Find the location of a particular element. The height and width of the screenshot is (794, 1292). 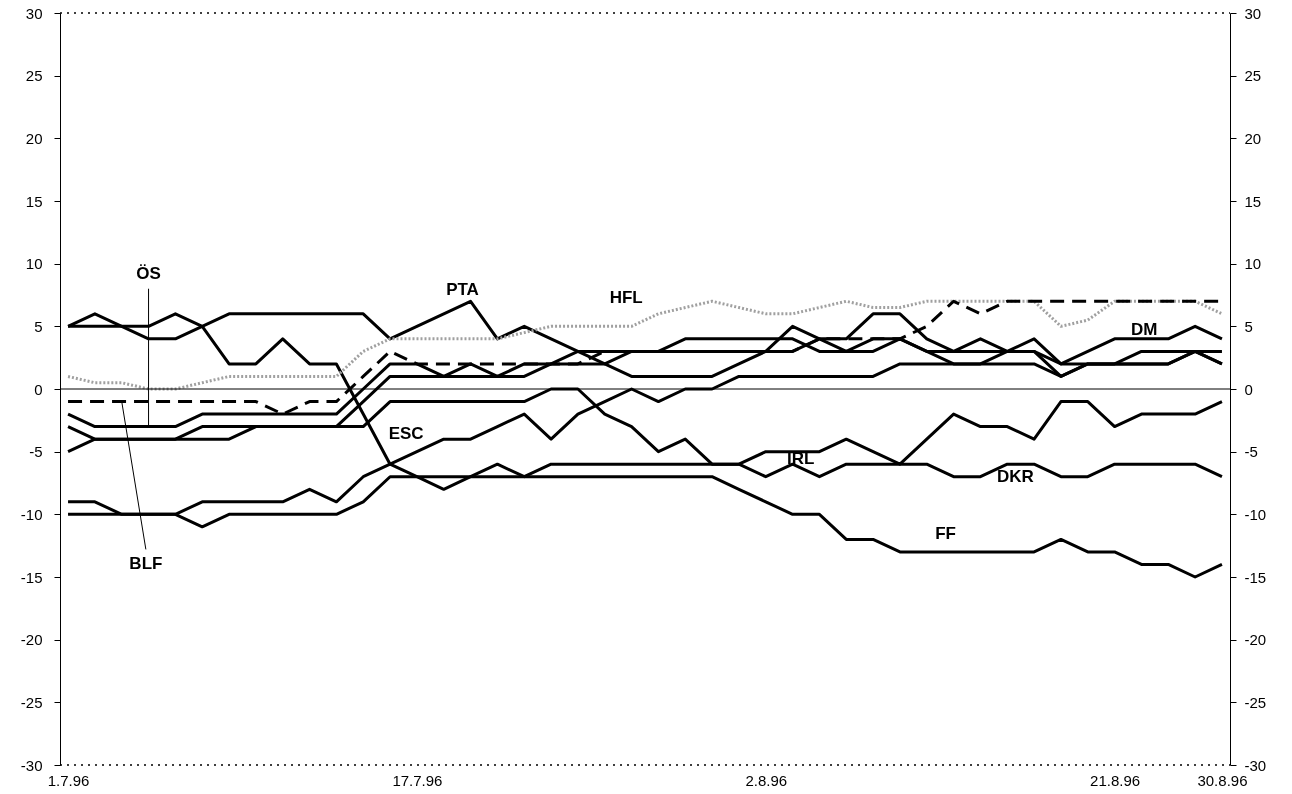

y2-tick-label: 25 is located at coordinates (1253, 76).